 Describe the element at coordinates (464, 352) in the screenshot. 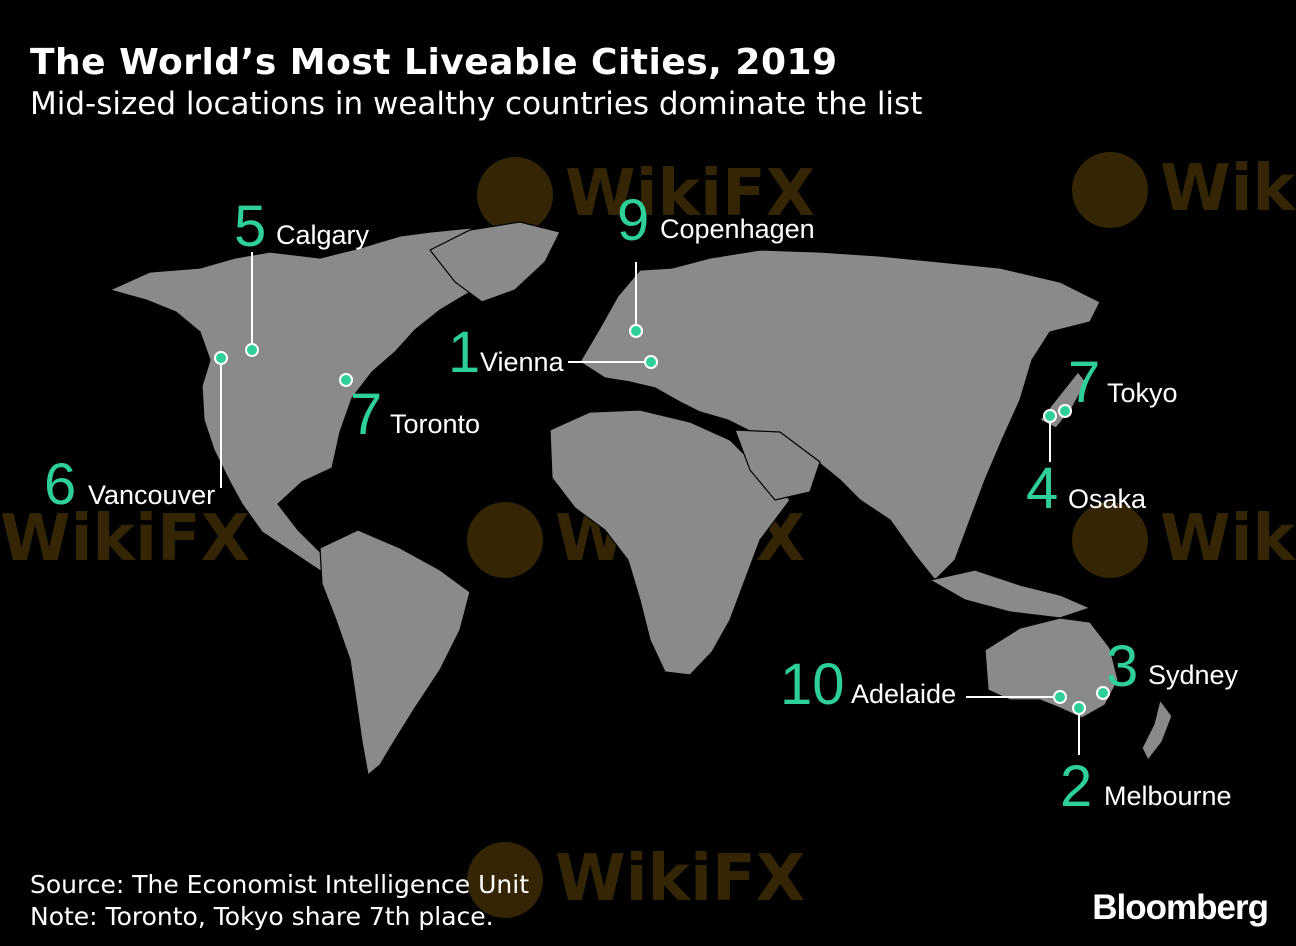

I see `rank-label: 1` at that location.